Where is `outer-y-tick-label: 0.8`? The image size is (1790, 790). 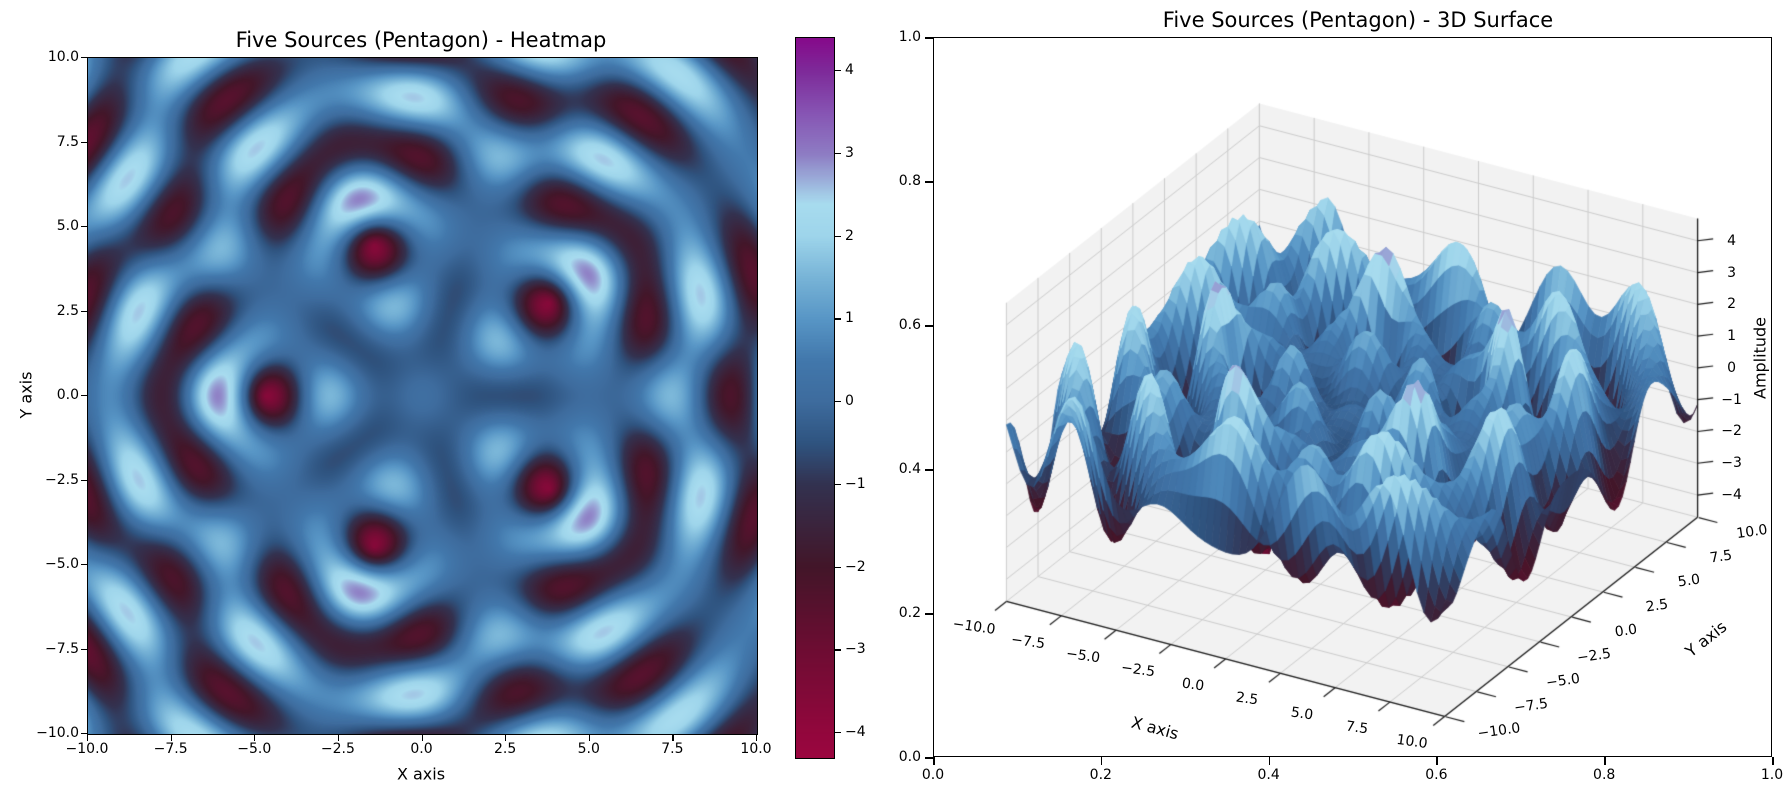 outer-y-tick-label: 0.8 is located at coordinates (909, 181).